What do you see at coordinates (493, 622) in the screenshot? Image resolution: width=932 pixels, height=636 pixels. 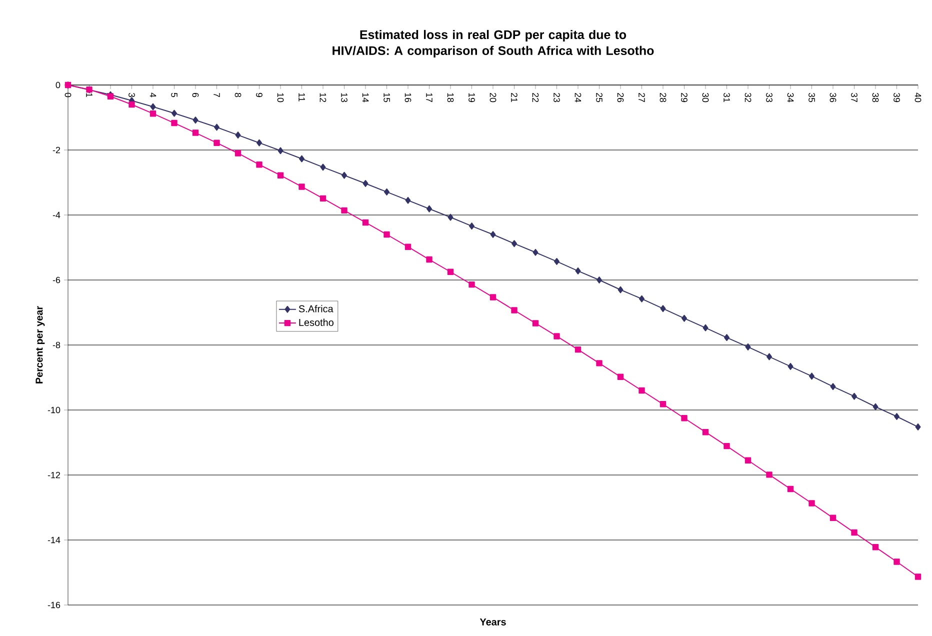 I see `x-axis-title: Years` at bounding box center [493, 622].